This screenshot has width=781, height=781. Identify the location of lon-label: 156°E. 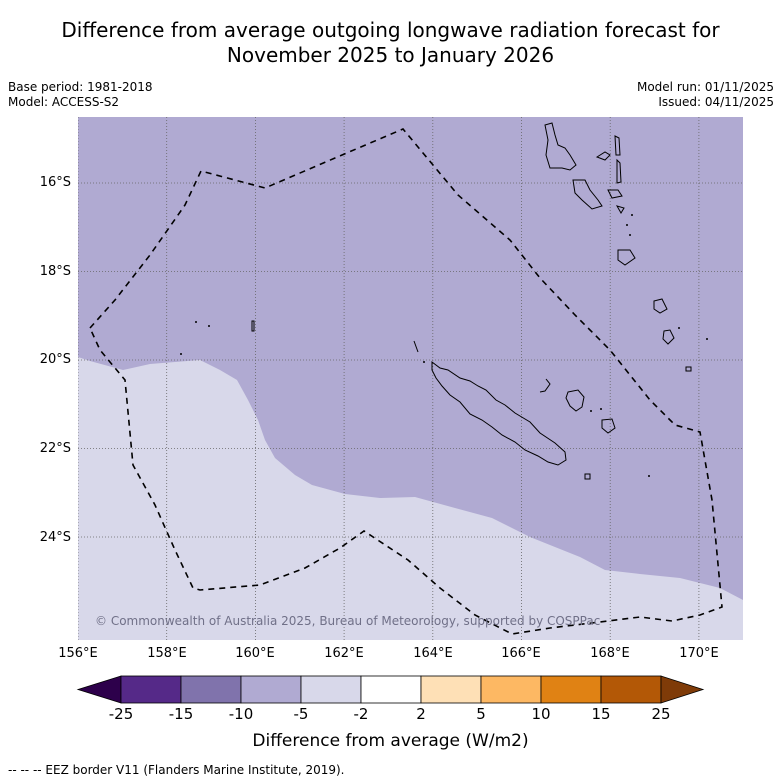
(78, 653).